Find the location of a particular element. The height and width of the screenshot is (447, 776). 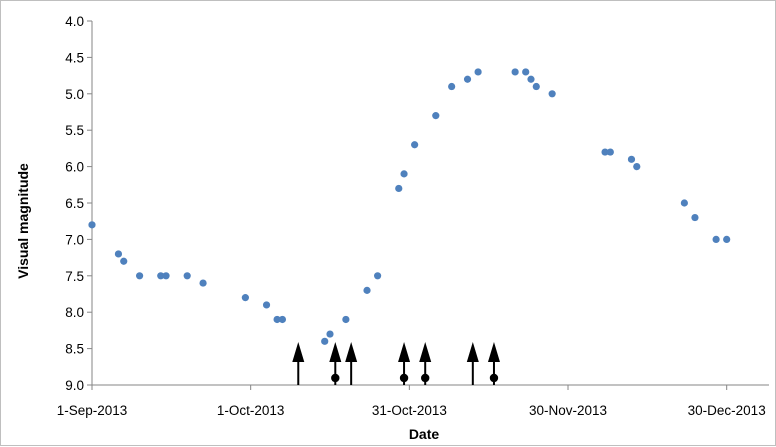

y-tick-label: 6.5 is located at coordinates (74, 203).